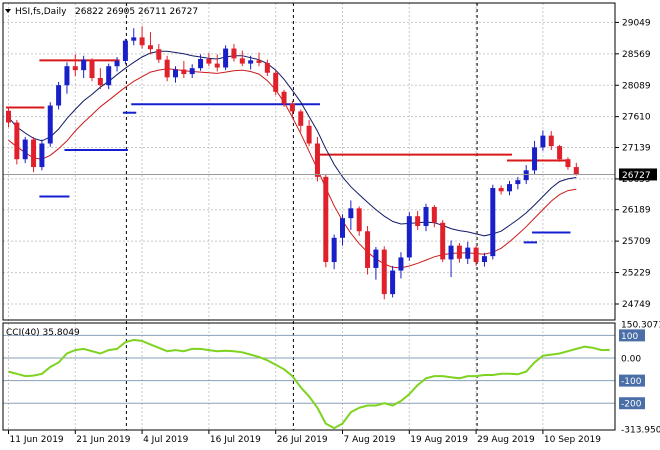 This screenshot has width=660, height=450. Describe the element at coordinates (136, 12) in the screenshot. I see `ohlc-values: 26822 26905 26711 26727` at that location.